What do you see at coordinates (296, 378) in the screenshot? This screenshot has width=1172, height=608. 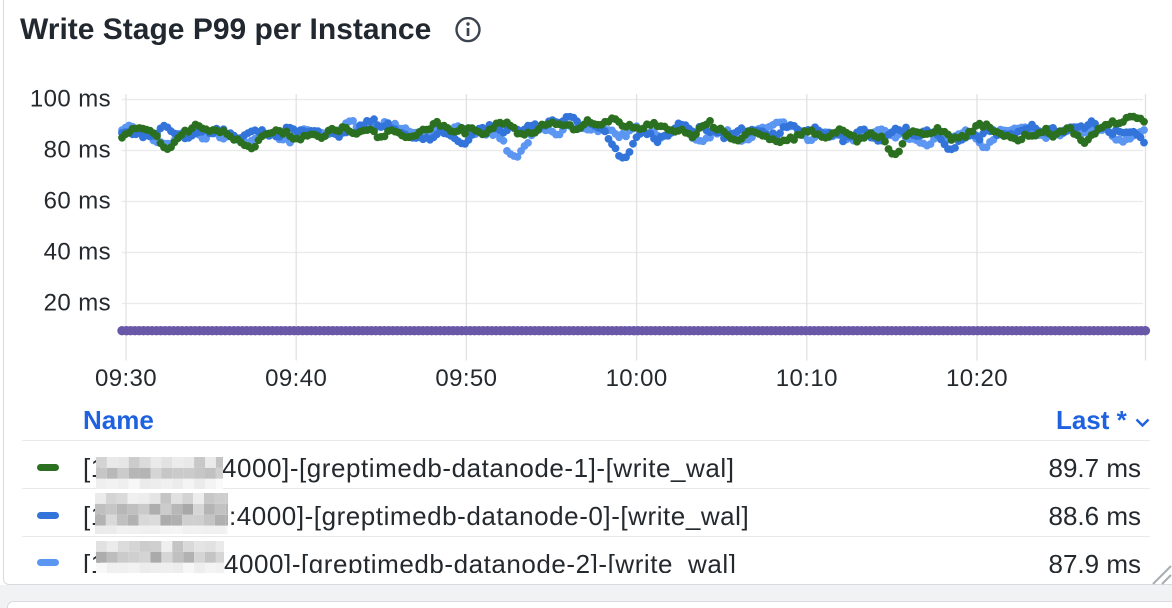 I see `svg-text: 09:40` at bounding box center [296, 378].